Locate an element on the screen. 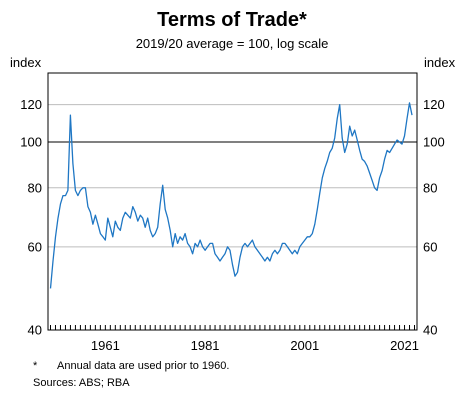 This screenshot has width=464, height=411. y-tick-label-left-120: 120 is located at coordinates (31, 104).